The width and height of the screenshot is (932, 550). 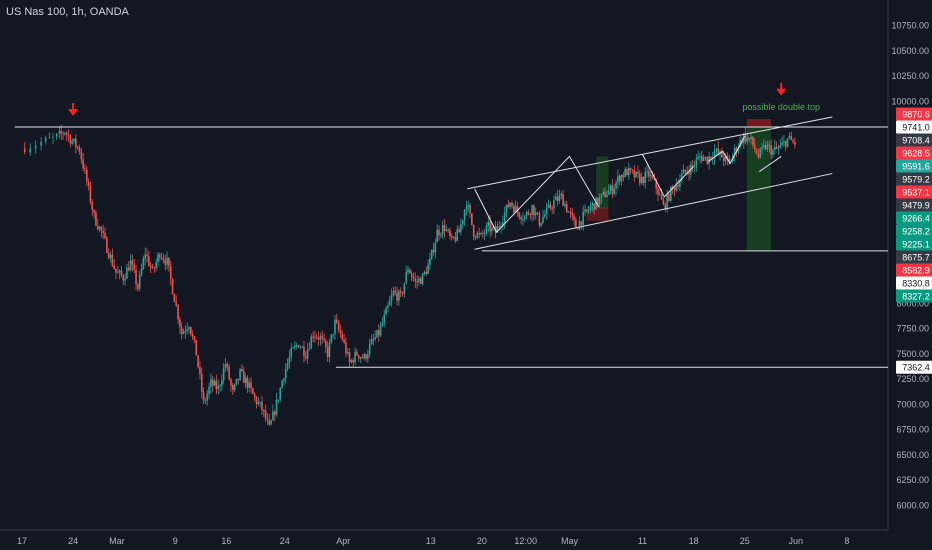 What do you see at coordinates (916, 284) in the screenshot?
I see `price-label-text: 8330.8` at bounding box center [916, 284].